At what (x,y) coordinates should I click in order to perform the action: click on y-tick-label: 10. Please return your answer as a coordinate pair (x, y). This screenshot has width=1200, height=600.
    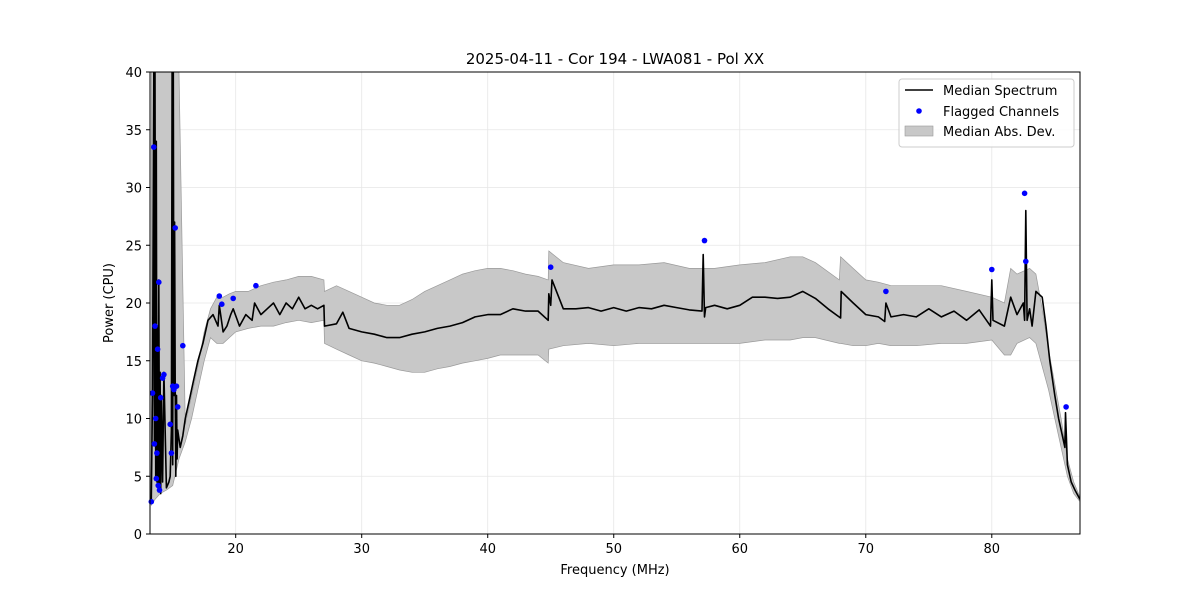
    Looking at the image, I should click on (133, 420).